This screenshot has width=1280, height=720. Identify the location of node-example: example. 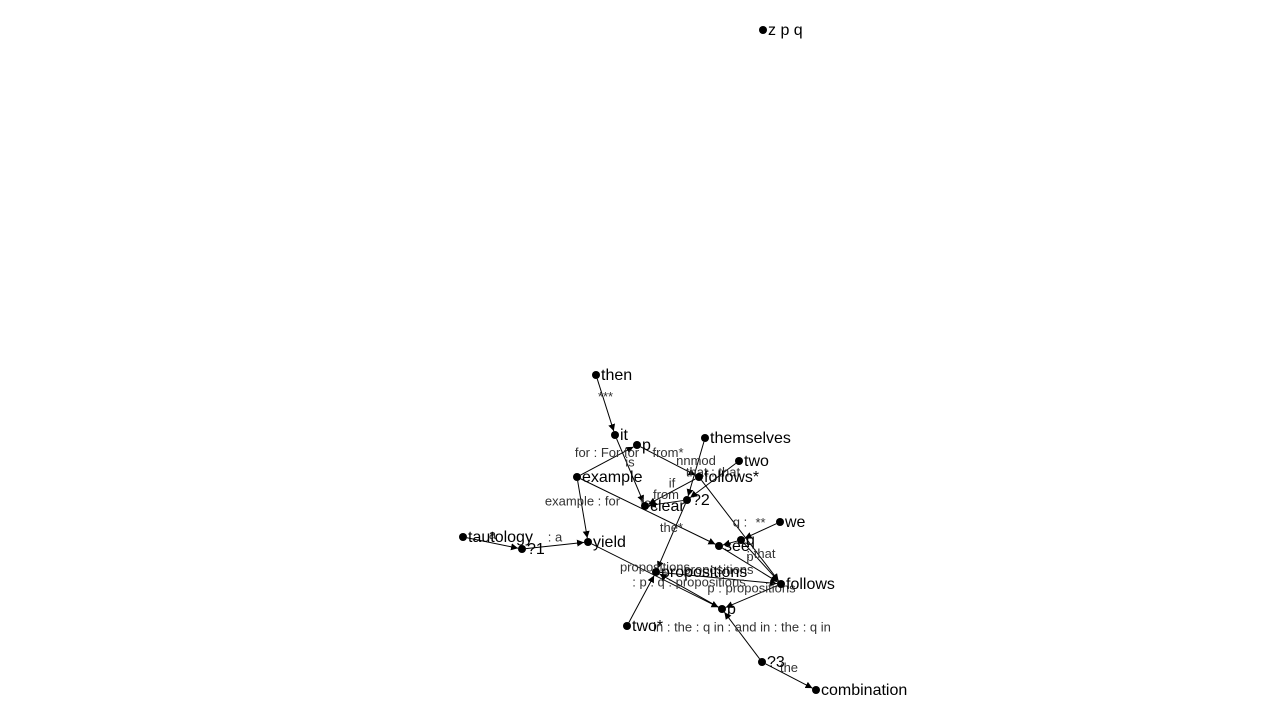
(608, 477).